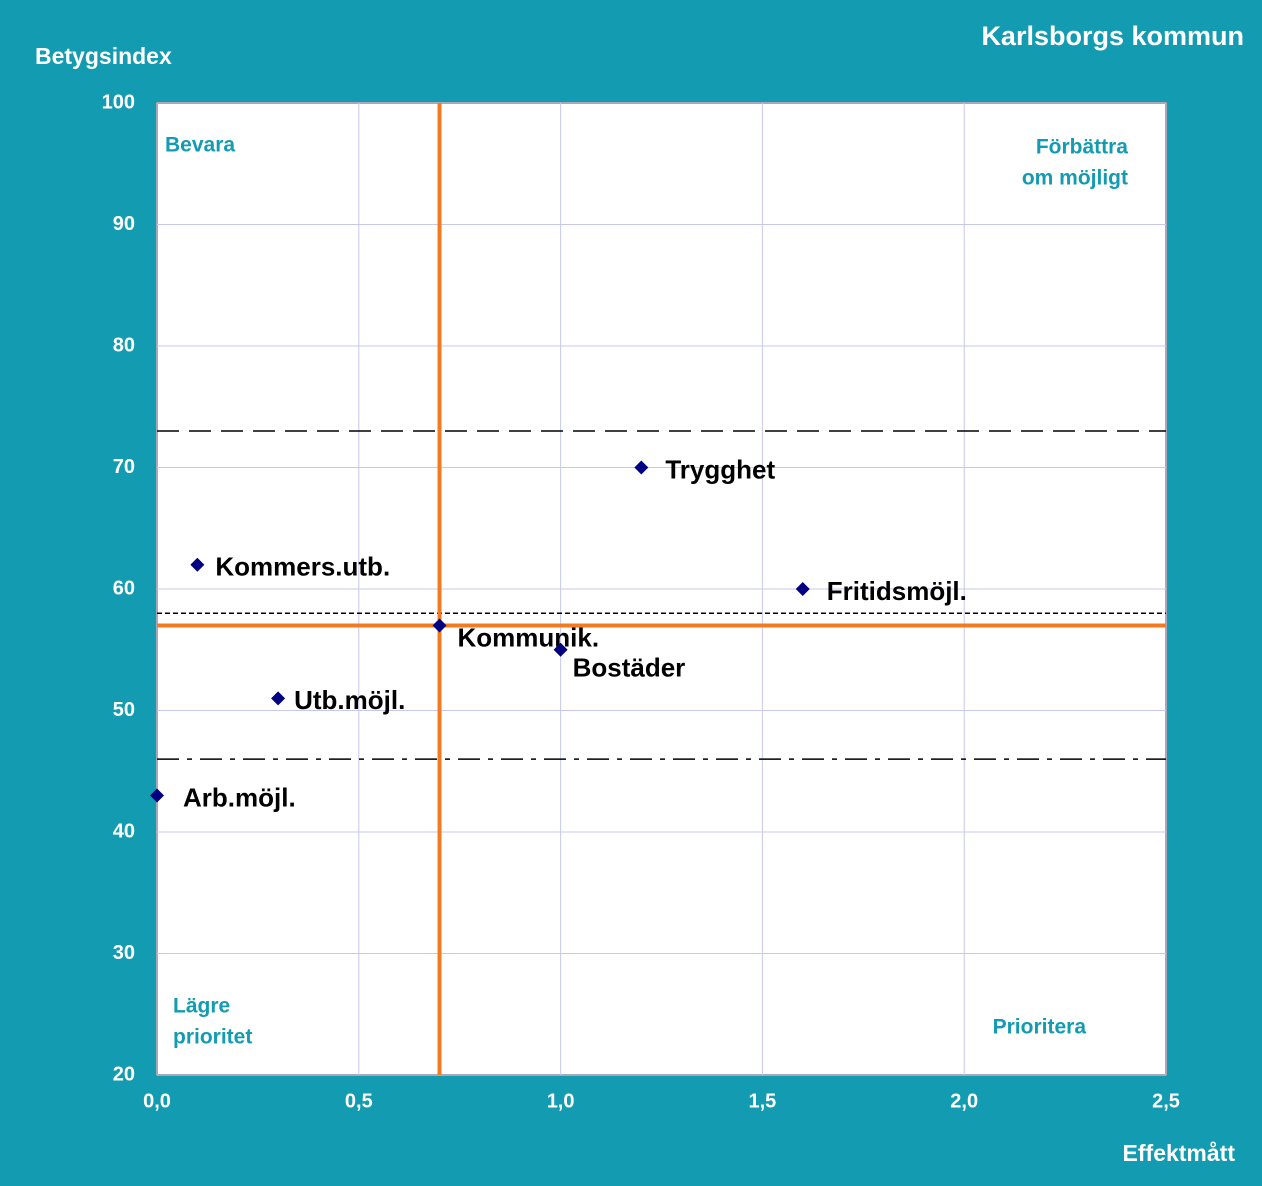  What do you see at coordinates (124, 345) in the screenshot?
I see `y-tick-label: 80` at bounding box center [124, 345].